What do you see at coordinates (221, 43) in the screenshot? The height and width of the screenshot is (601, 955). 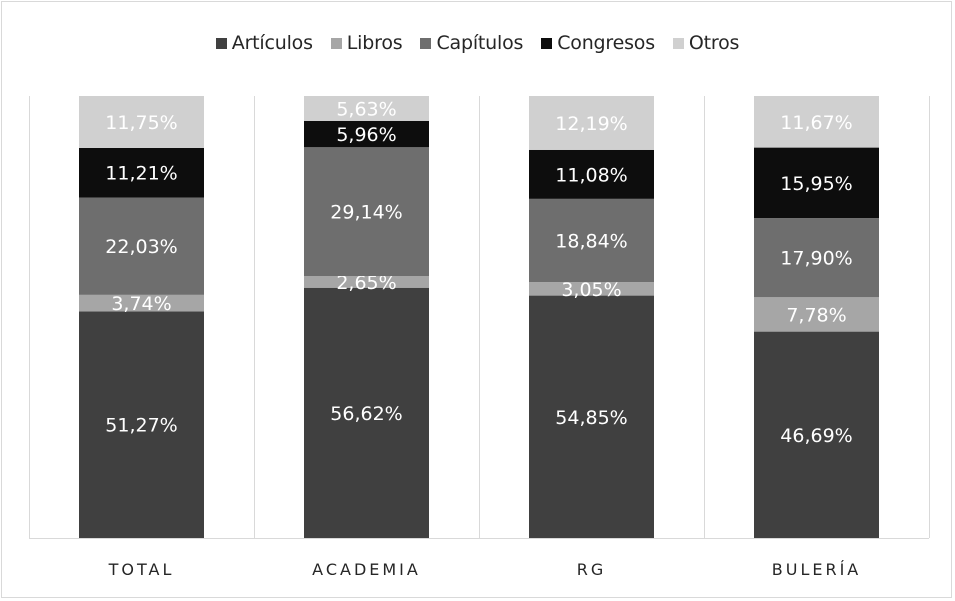 I see `legend-swatch-articulos` at bounding box center [221, 43].